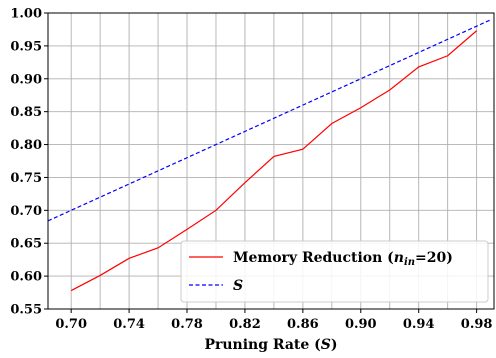 This screenshot has width=496, height=358. What do you see at coordinates (26, 112) in the screenshot?
I see `y-tick-label-6: 0.85` at bounding box center [26, 112].